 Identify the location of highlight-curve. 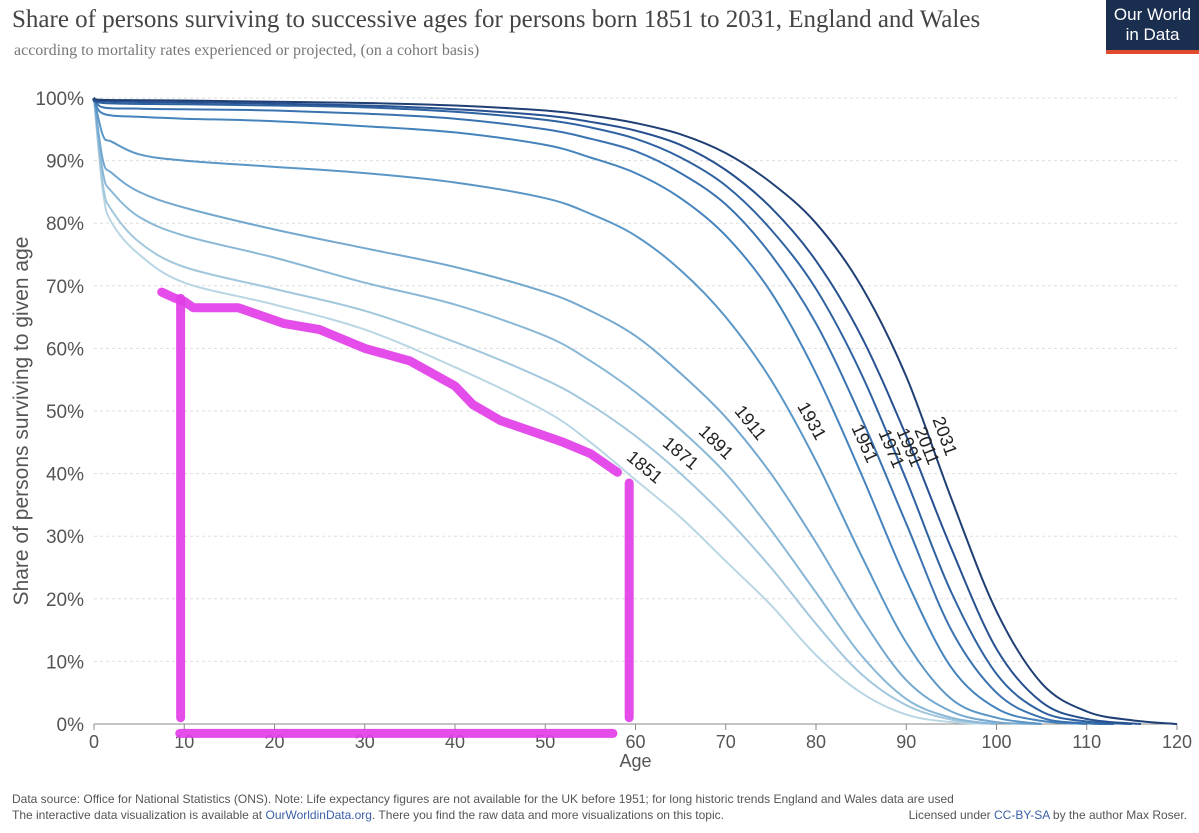
(389, 382).